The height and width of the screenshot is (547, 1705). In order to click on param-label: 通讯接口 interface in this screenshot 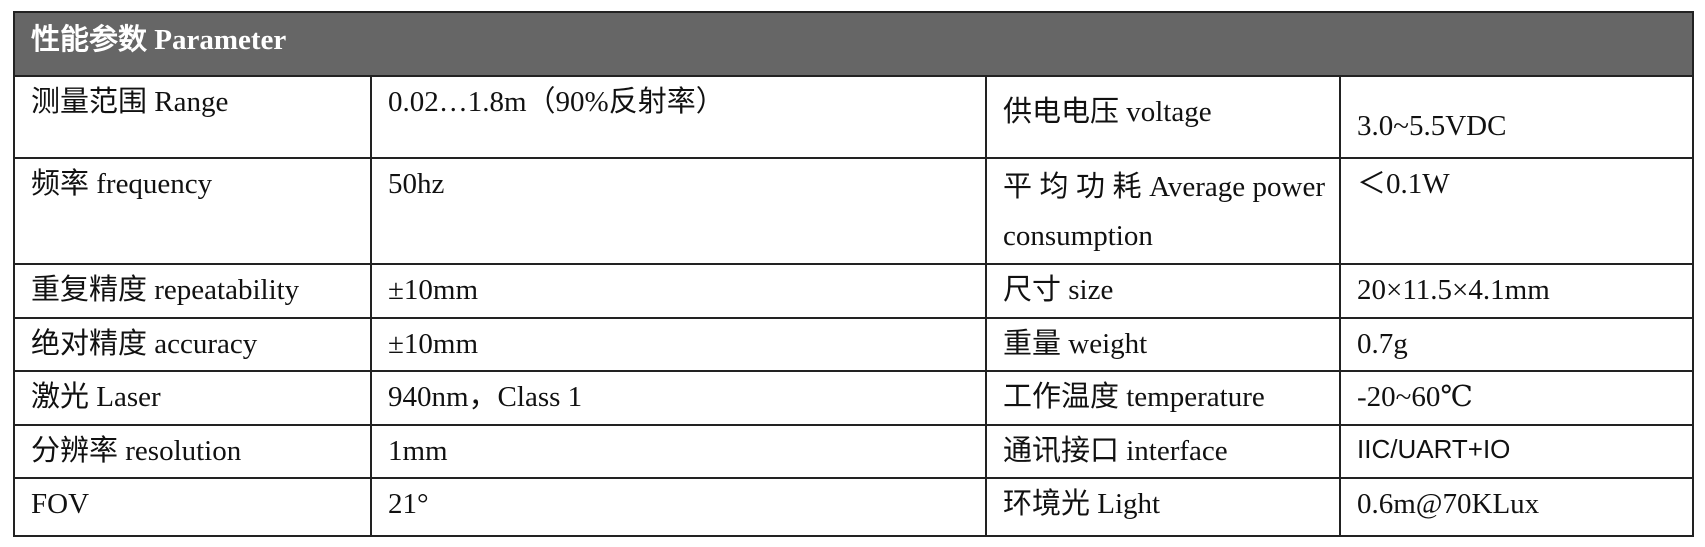, I will do `click(1163, 451)`.